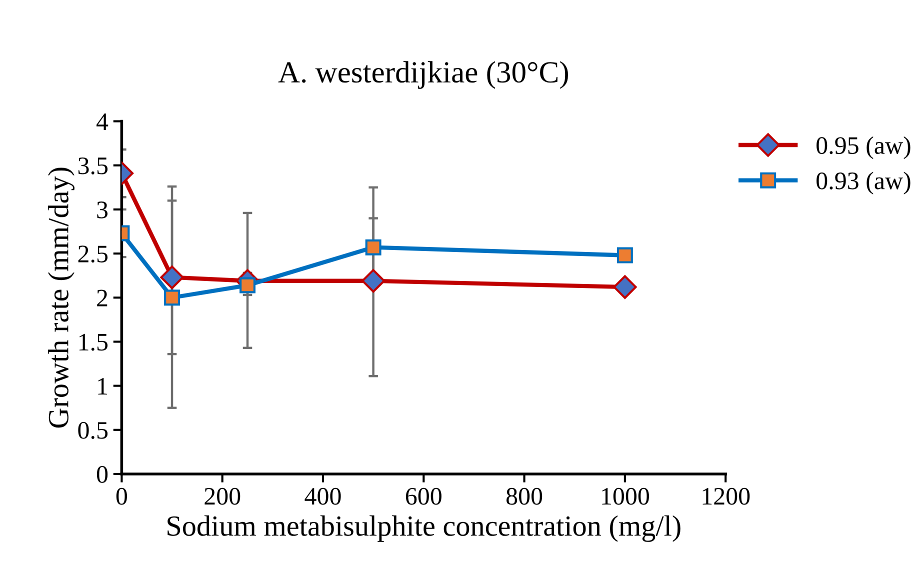 The width and height of the screenshot is (915, 583). I want to click on x-tick-label: 1000, so click(625, 496).